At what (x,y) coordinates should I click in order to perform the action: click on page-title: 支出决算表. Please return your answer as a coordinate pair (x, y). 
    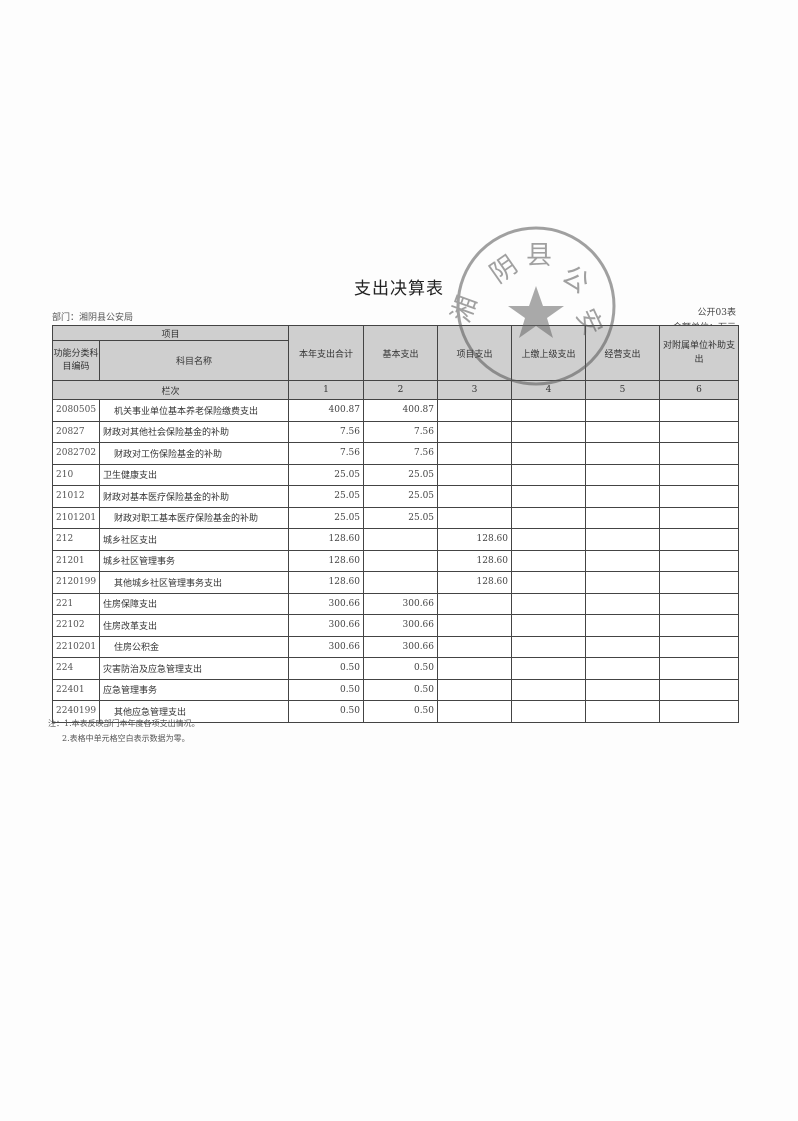
    Looking at the image, I should click on (399, 289).